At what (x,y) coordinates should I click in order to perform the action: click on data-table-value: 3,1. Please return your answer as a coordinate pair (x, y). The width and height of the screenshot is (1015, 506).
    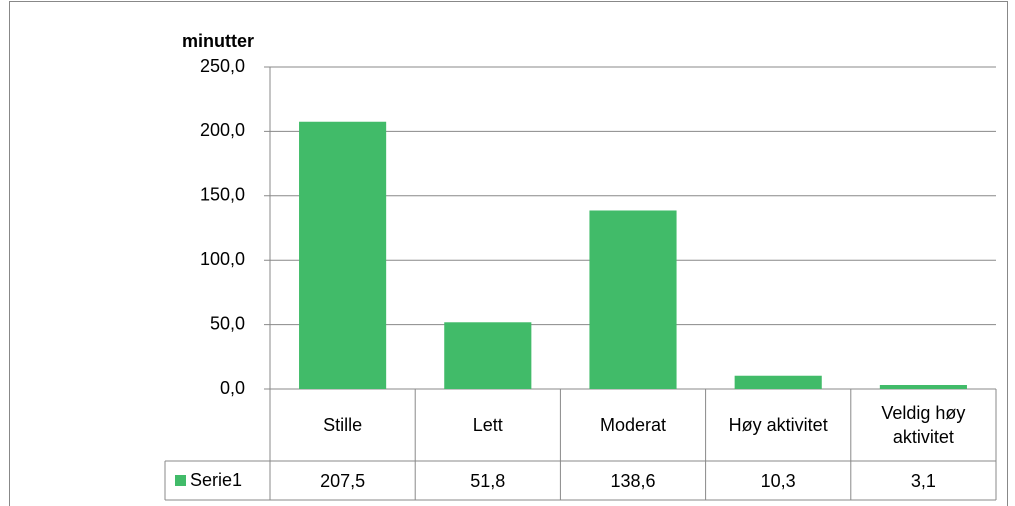
    Looking at the image, I should click on (923, 480).